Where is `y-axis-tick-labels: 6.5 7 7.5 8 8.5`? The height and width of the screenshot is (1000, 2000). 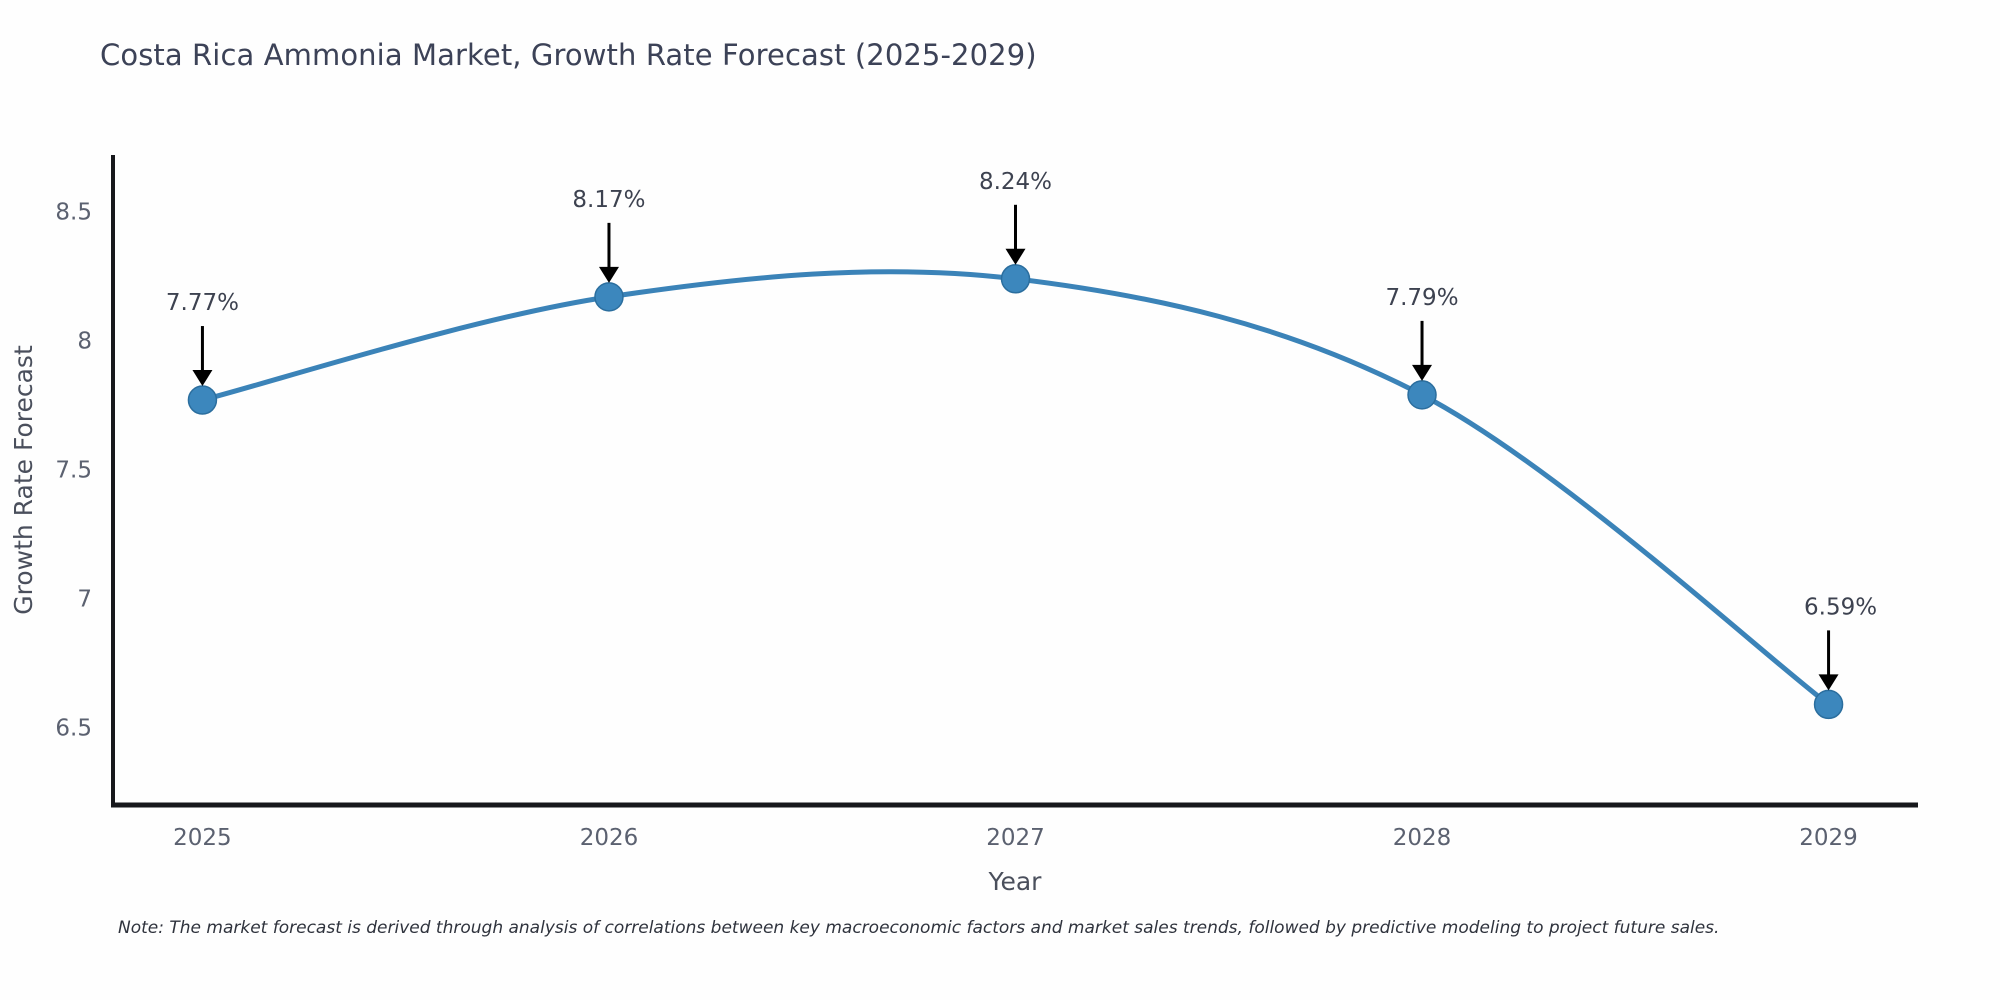
y-axis-tick-labels: 6.5 7 7.5 8 8.5 is located at coordinates (73, 471).